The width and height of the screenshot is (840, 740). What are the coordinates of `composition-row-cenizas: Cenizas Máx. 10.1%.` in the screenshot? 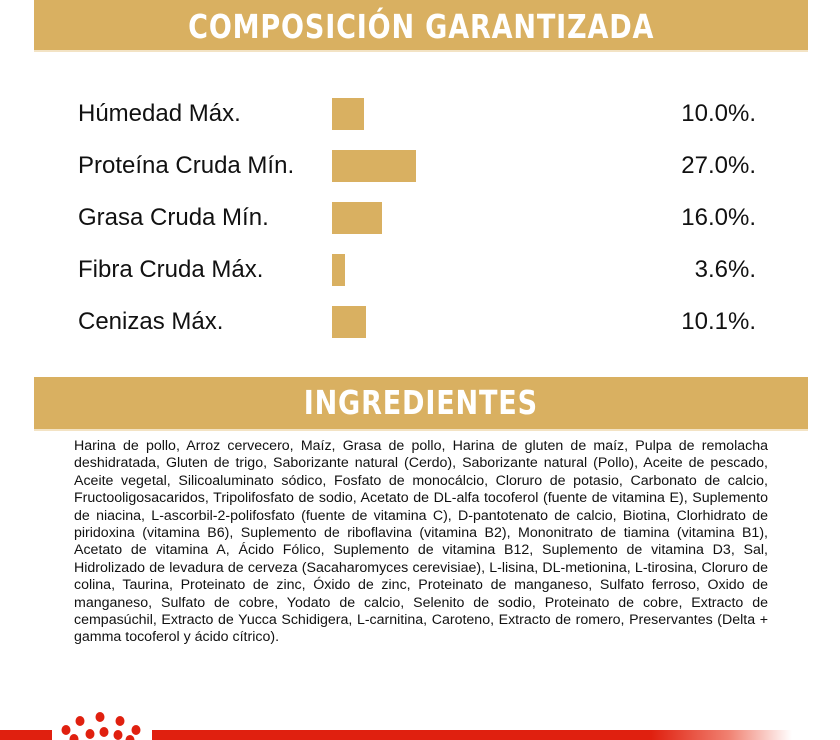 It's located at (417, 322).